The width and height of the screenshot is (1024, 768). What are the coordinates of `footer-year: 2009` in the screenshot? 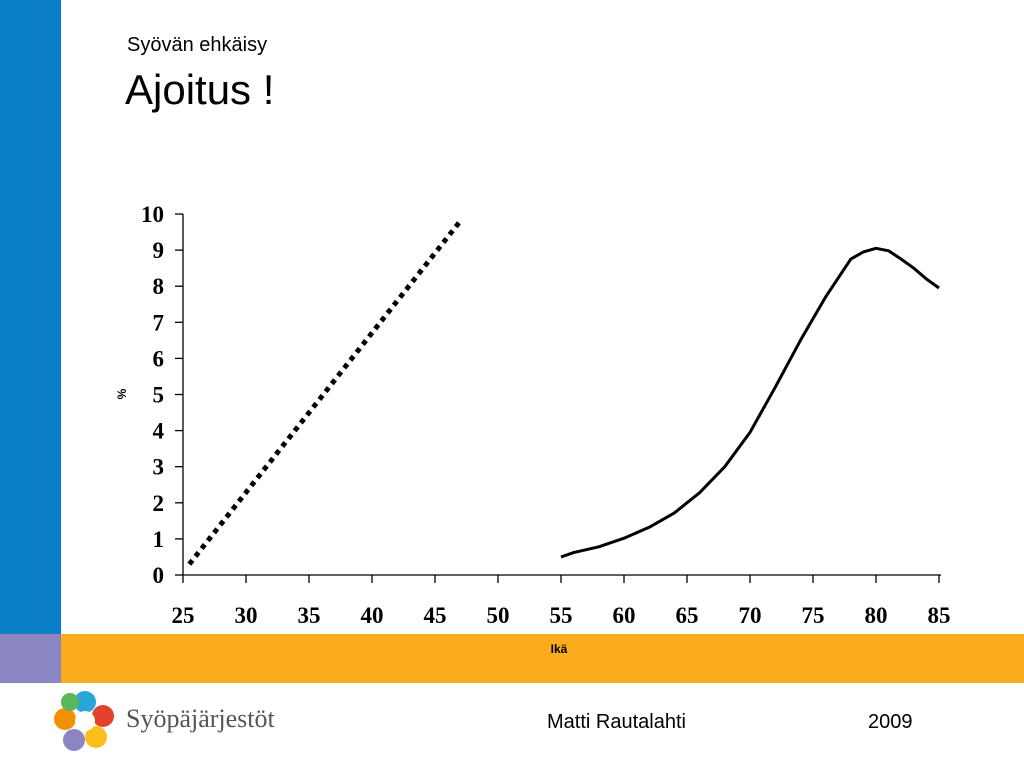 It's located at (890, 722).